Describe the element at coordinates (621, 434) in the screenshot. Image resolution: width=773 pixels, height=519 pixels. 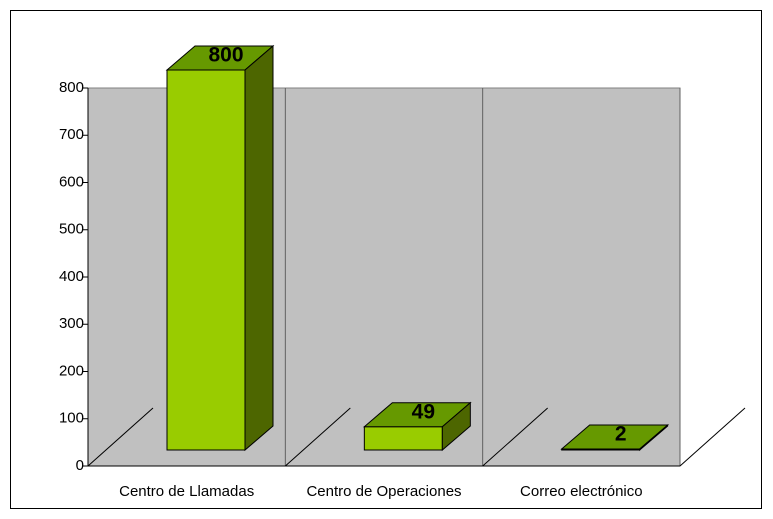
I see `value-label: 2` at that location.